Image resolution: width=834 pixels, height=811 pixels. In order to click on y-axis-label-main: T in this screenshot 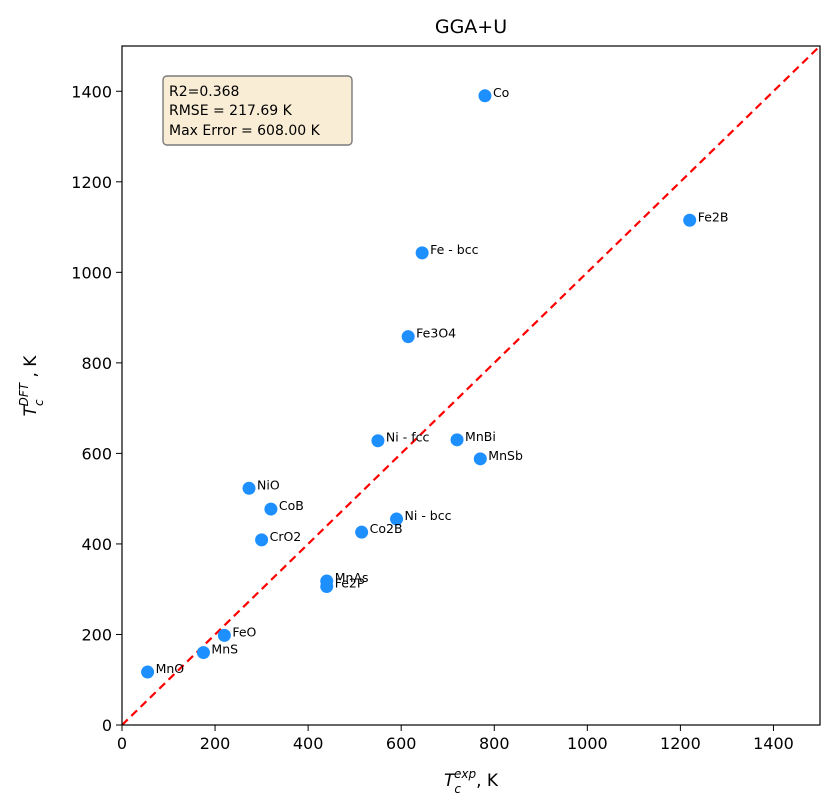, I will do `click(31, 410)`.